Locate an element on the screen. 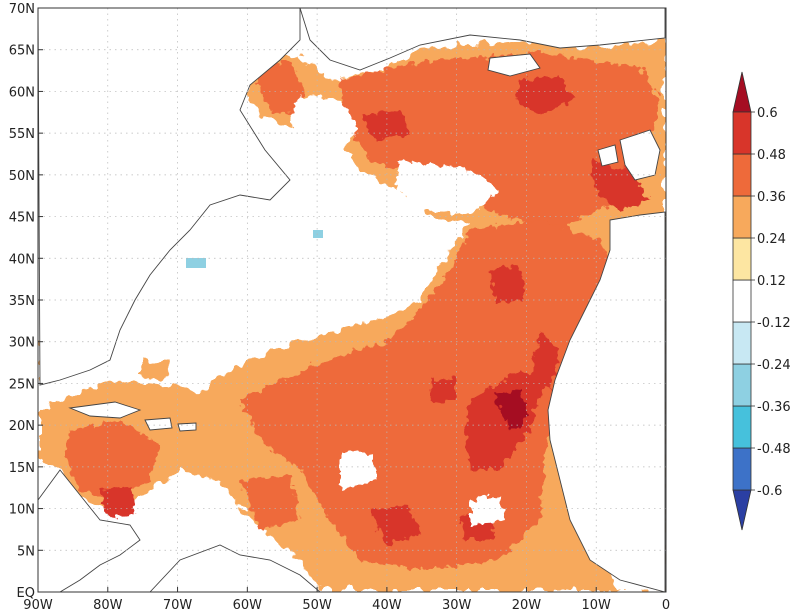 This screenshot has width=800, height=614. y-tick-label: 55N is located at coordinates (22, 134).